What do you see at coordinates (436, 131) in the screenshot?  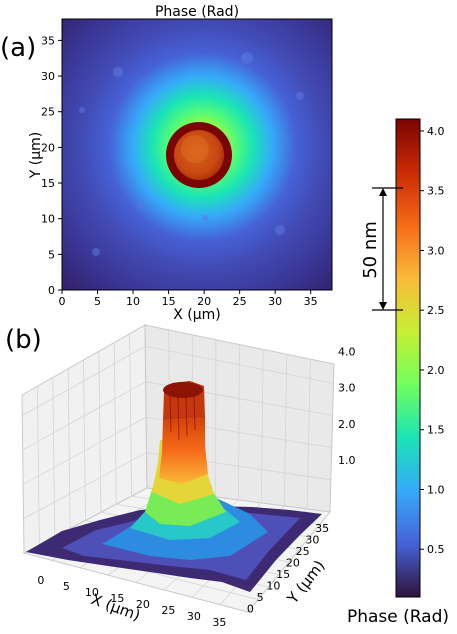 I see `colorbar-tick-label: 4.0` at bounding box center [436, 131].